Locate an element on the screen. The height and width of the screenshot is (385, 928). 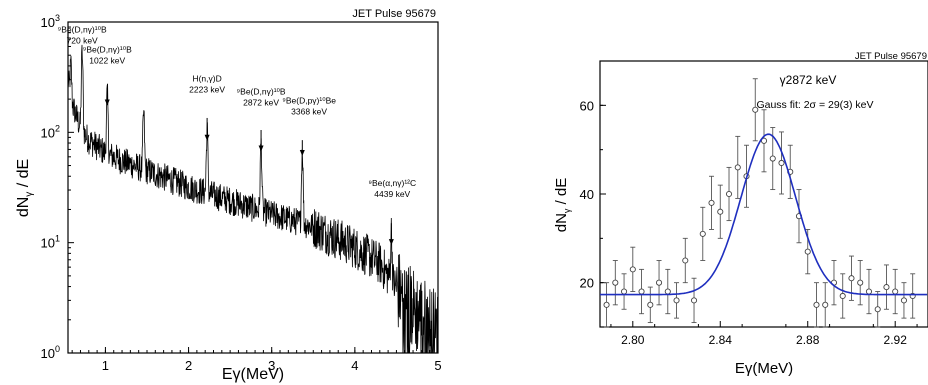
left-x-tick-label: 4 is located at coordinates (354, 365).